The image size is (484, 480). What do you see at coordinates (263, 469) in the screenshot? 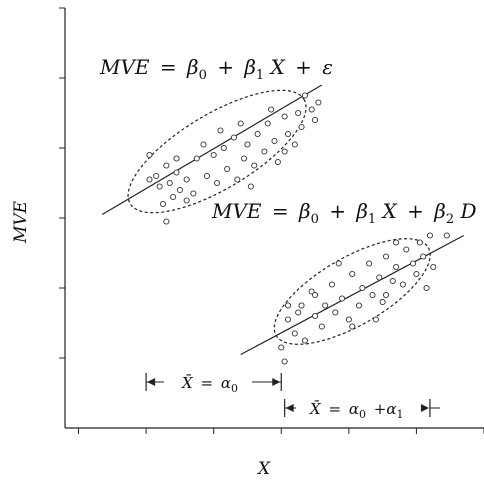
I see `x-axis-label: X` at bounding box center [263, 469].